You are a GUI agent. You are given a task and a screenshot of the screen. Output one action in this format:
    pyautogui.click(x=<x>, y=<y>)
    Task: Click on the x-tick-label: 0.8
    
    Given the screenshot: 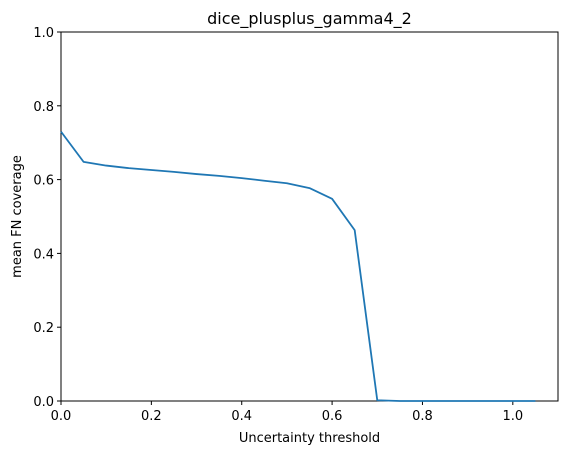 What is the action you would take?
    pyautogui.click(x=422, y=416)
    